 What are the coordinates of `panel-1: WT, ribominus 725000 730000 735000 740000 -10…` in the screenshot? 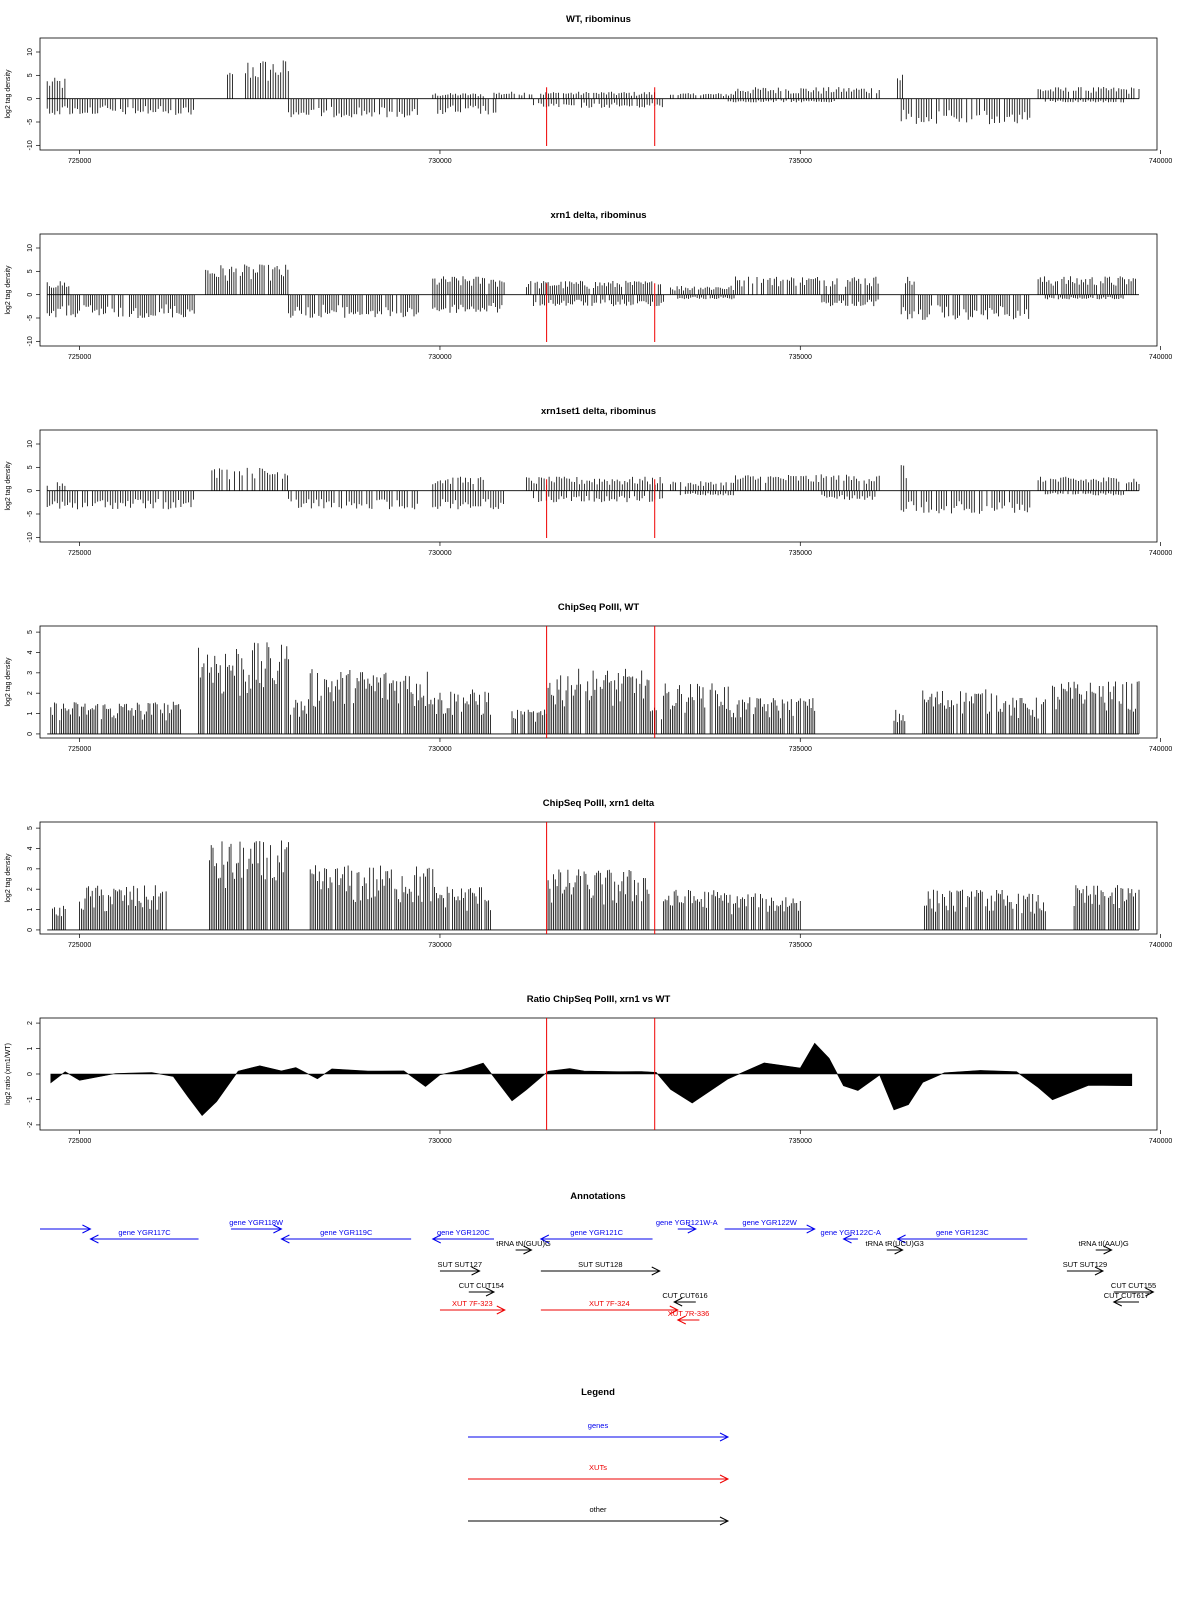 It's located at (588, 89).